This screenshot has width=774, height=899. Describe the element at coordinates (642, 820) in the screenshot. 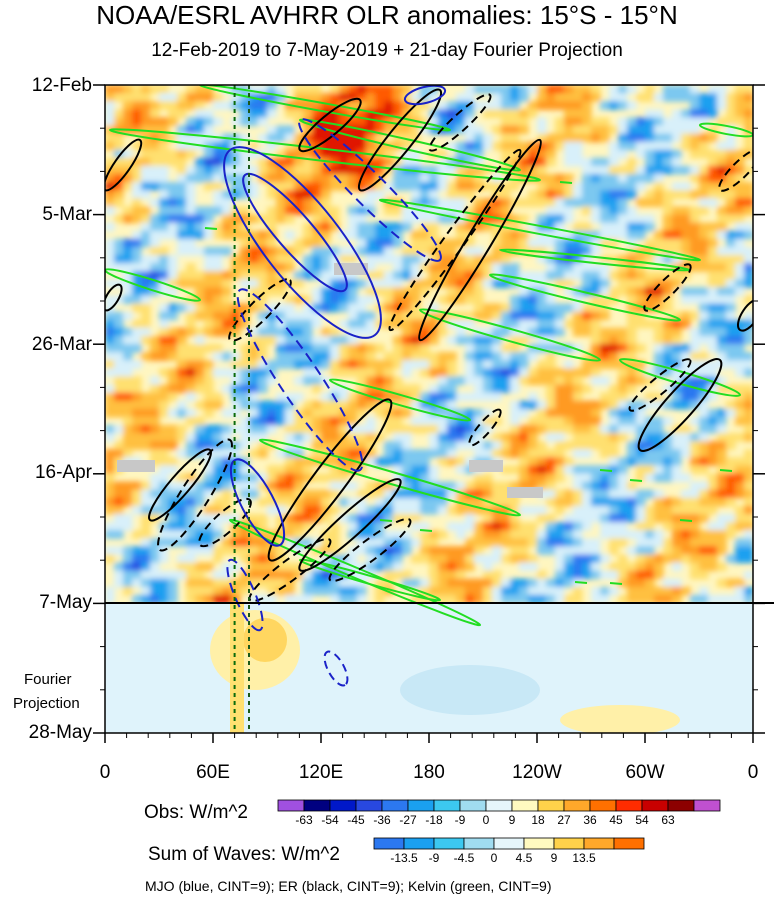

I see `obsTicks-label-13: 54` at that location.